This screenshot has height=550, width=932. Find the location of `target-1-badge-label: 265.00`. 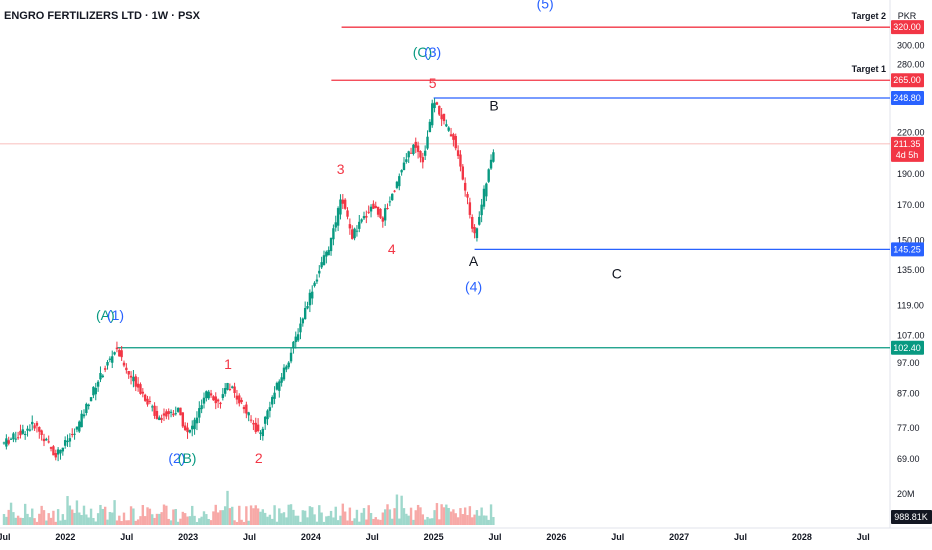

target-1-badge-label: 265.00 is located at coordinates (907, 80).